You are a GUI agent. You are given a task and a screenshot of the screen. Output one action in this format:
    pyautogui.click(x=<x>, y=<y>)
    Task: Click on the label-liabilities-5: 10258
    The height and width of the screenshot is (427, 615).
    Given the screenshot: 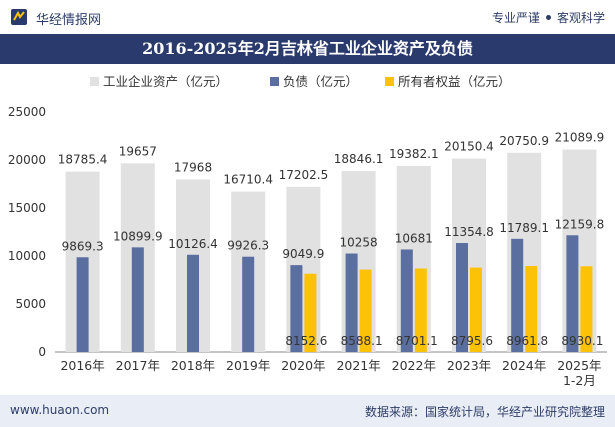 What is the action you would take?
    pyautogui.click(x=359, y=243)
    